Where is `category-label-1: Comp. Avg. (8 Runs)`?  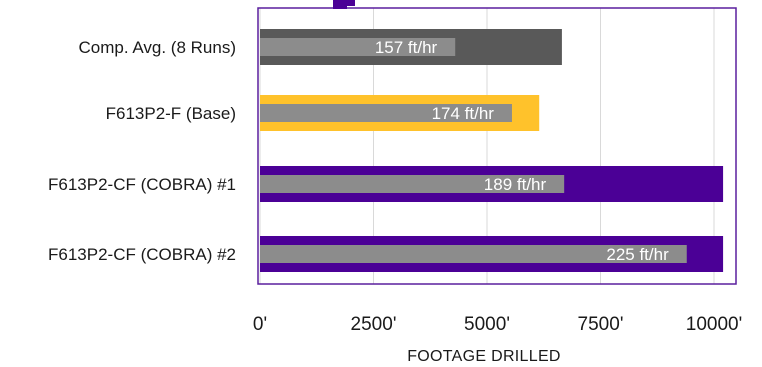 category-label-1: Comp. Avg. (8 Runs) is located at coordinates (157, 47).